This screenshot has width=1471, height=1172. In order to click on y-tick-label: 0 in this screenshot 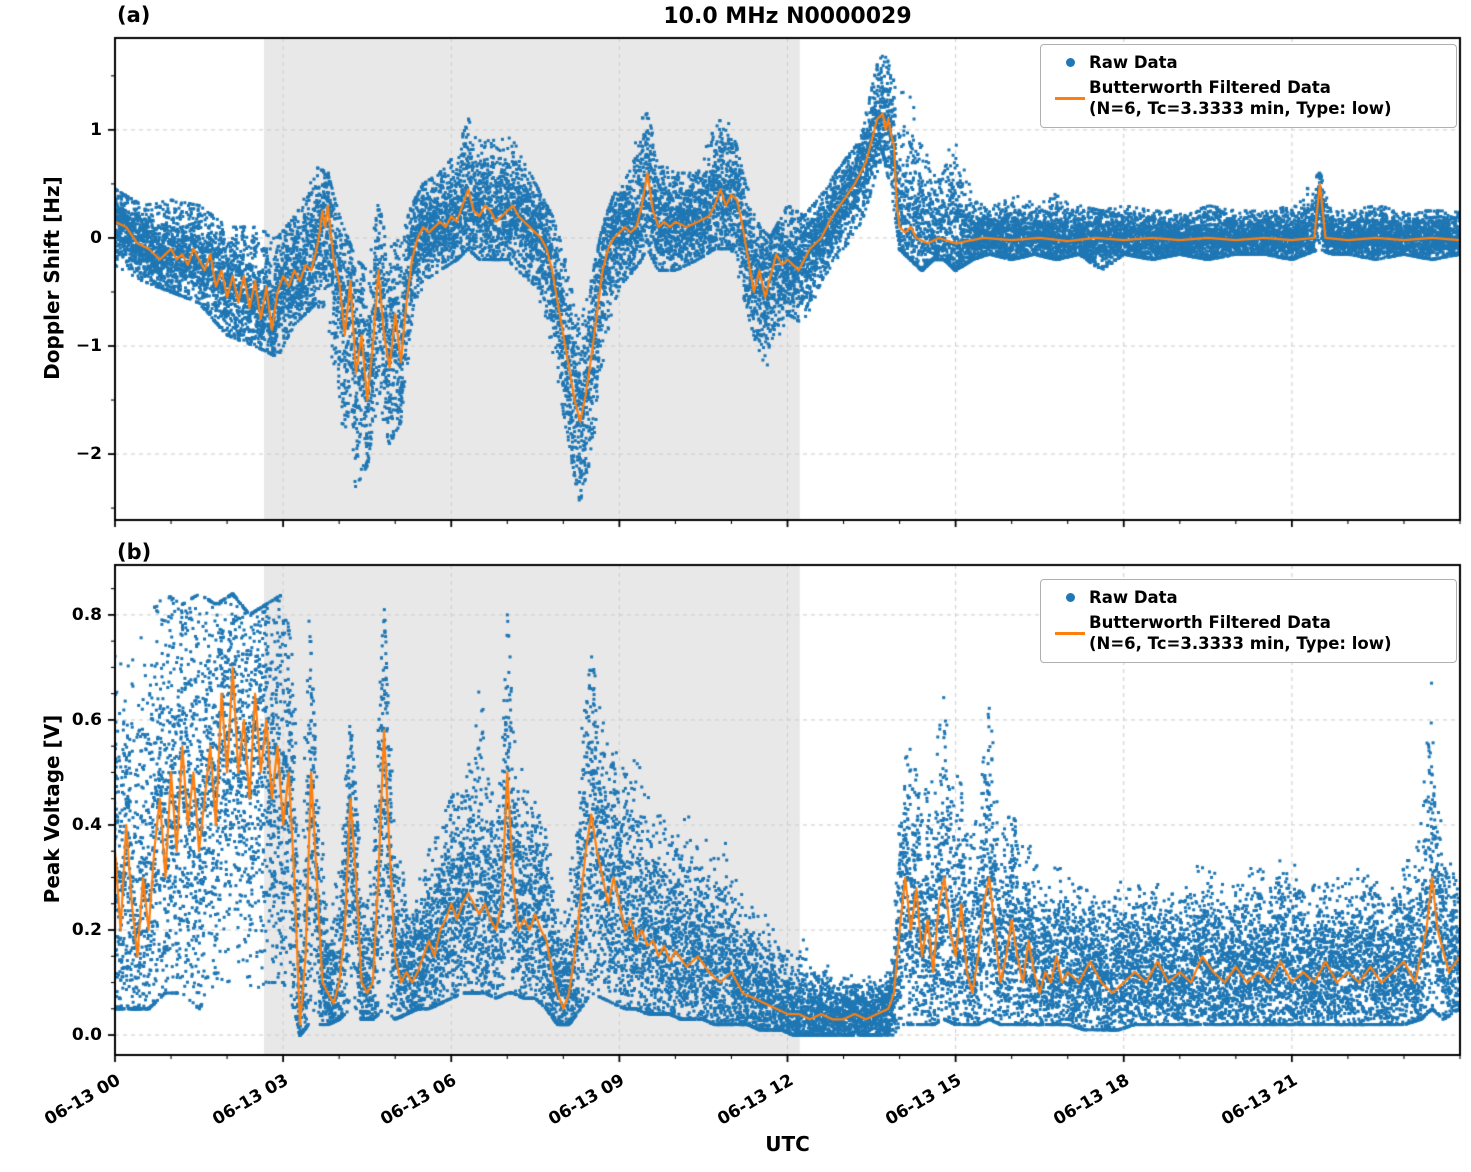, I will do `click(96, 237)`.